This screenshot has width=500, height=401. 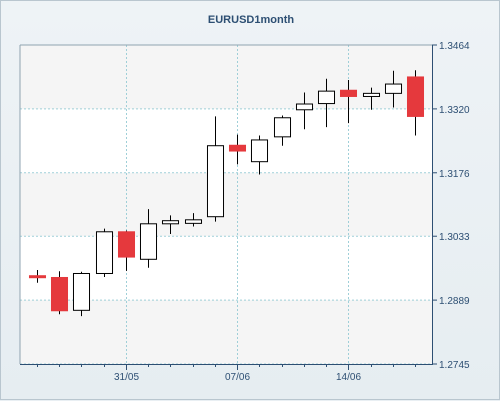 I want to click on x-tick-labels: 31/05 07/06 14/06, so click(x=237, y=377).